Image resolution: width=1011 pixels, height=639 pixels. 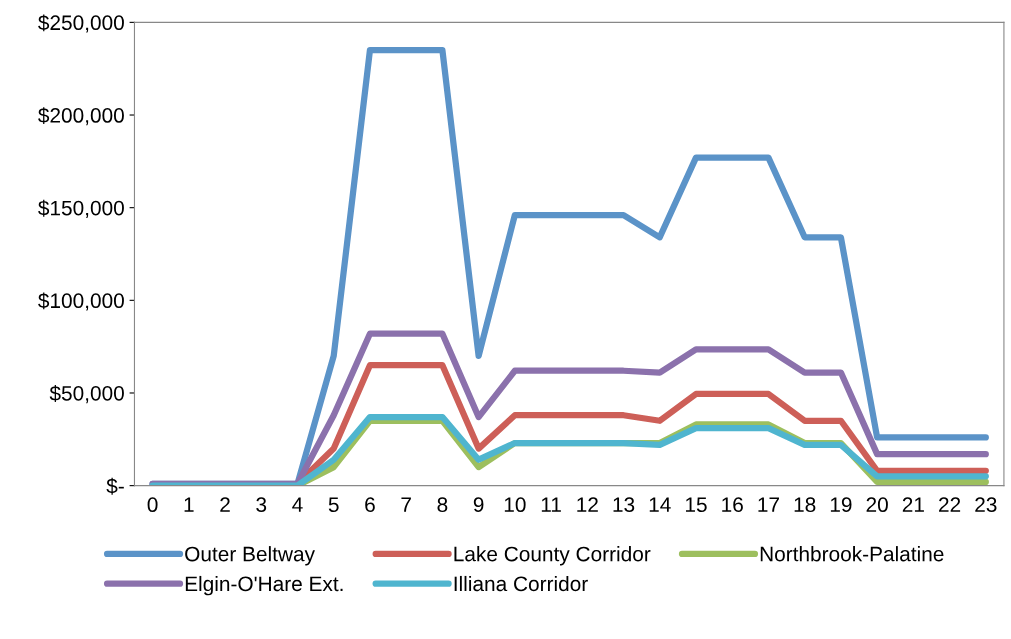 What do you see at coordinates (81, 23) in the screenshot?
I see `y-tick-label: $250,000` at bounding box center [81, 23].